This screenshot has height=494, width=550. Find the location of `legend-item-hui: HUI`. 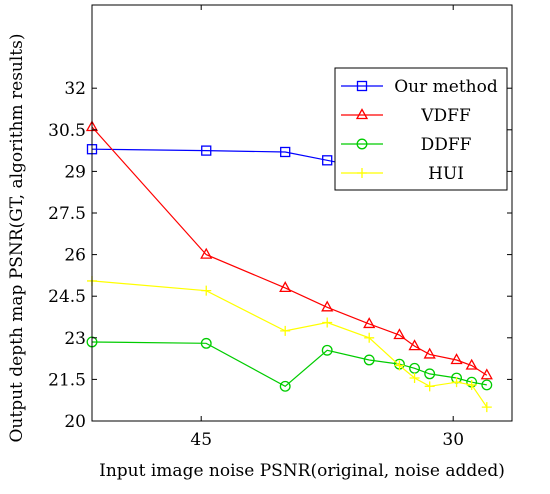

legend-item-hui: HUI is located at coordinates (402, 174).